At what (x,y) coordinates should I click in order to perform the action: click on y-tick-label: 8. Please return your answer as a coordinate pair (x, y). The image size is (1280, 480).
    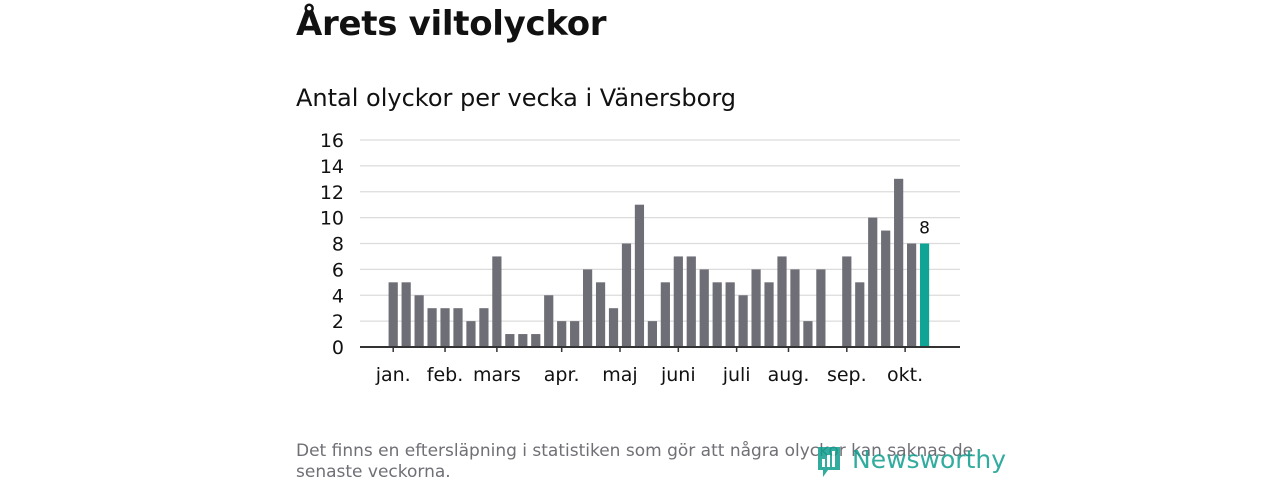
    Looking at the image, I should click on (338, 245).